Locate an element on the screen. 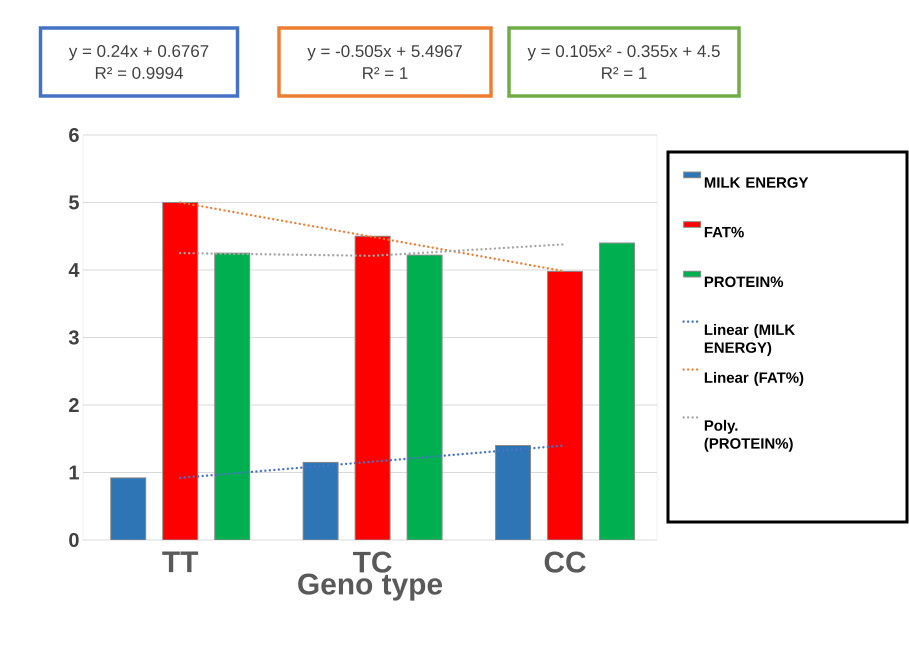 The height and width of the screenshot is (657, 909). x-axis-title: Geno type is located at coordinates (370, 587).